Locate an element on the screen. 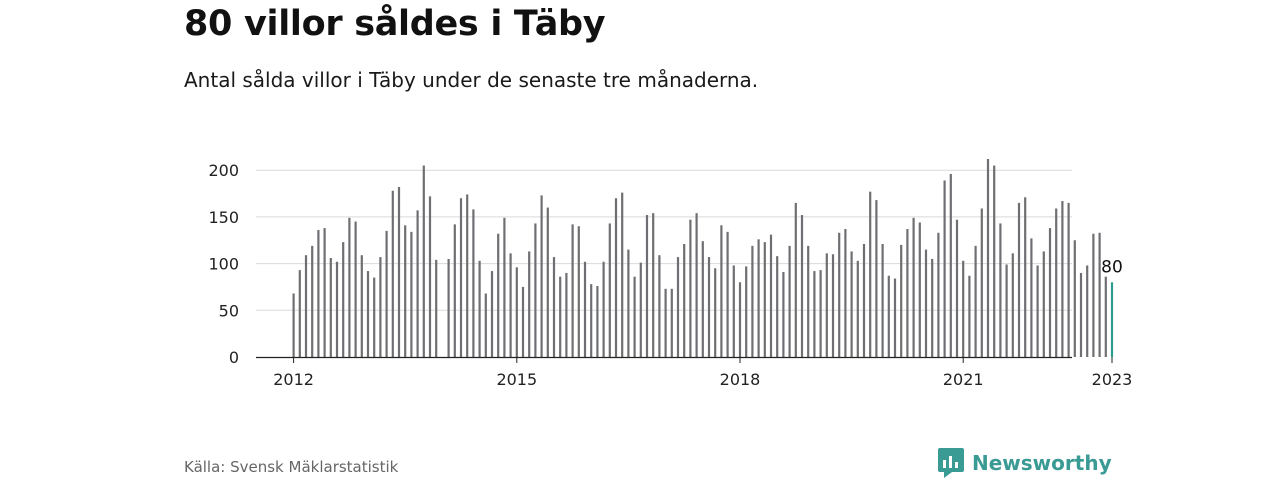  x-tick-label: 2021 is located at coordinates (963, 379).